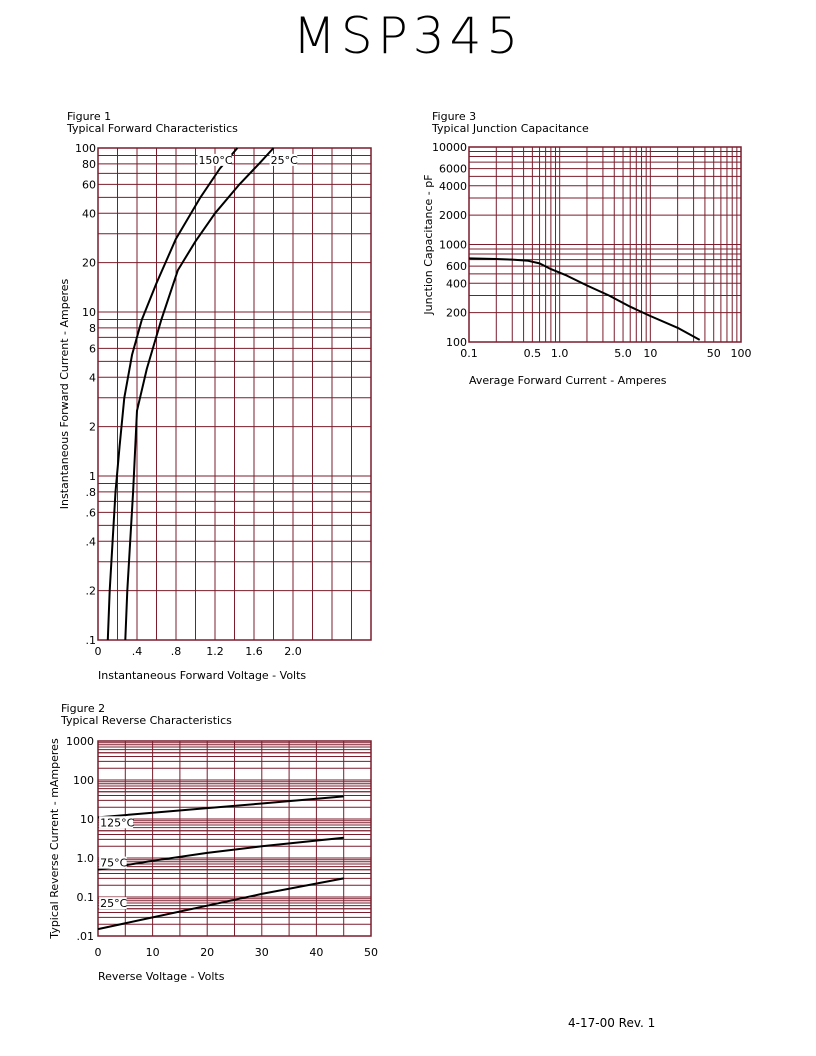 This screenshot has height=1056, width=816. Describe the element at coordinates (207, 952) in the screenshot. I see `fig2-x-tick-label: 20` at that location.